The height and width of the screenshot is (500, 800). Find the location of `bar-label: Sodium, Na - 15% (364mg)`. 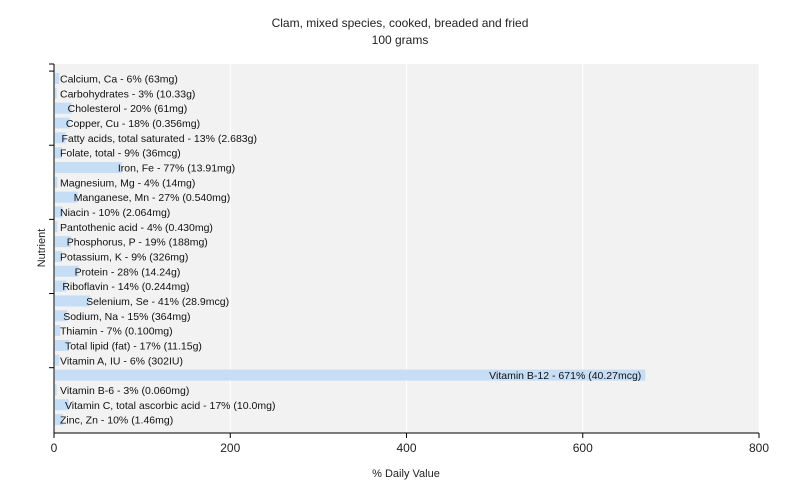

bar-label: Sodium, Na - 15% (364mg) is located at coordinates (126, 317).